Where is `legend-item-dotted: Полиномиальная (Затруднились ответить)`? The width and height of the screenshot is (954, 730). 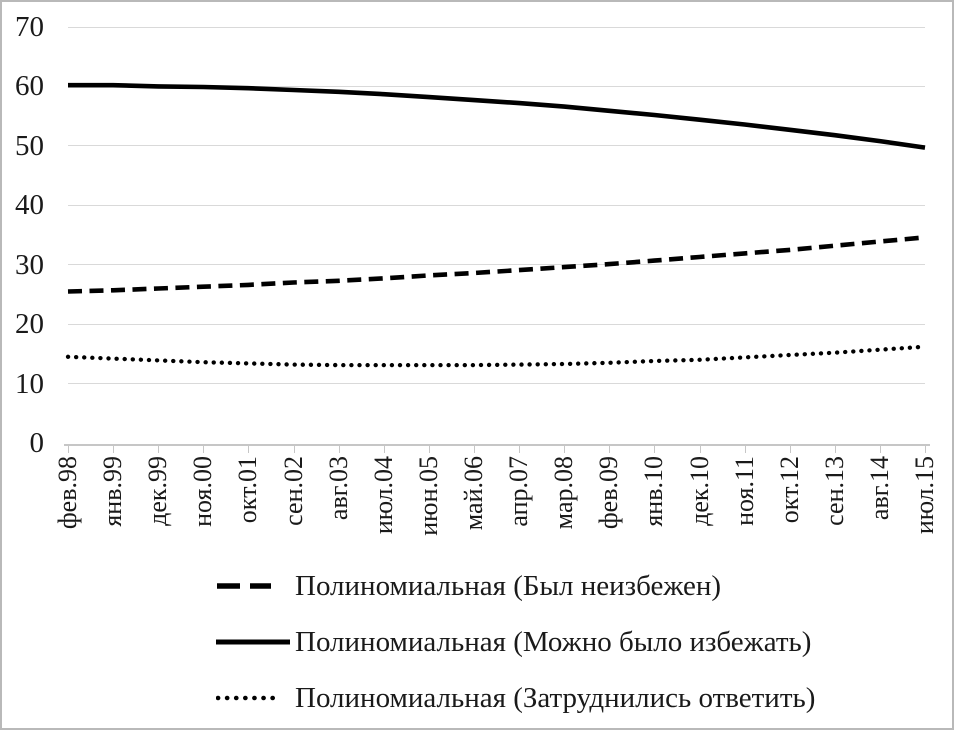
legend-item-dotted: Полиномиальная (Затруднились ответить) is located at coordinates (515, 698).